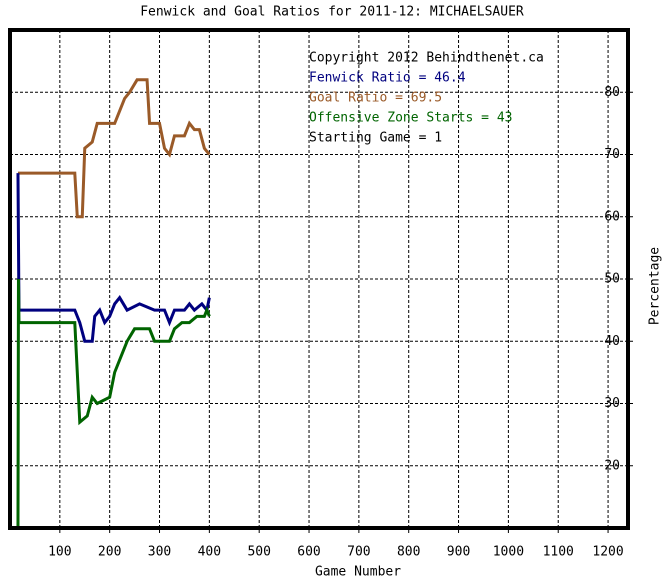  What do you see at coordinates (358, 572) in the screenshot?
I see `x-axis-label: Game Number` at bounding box center [358, 572].